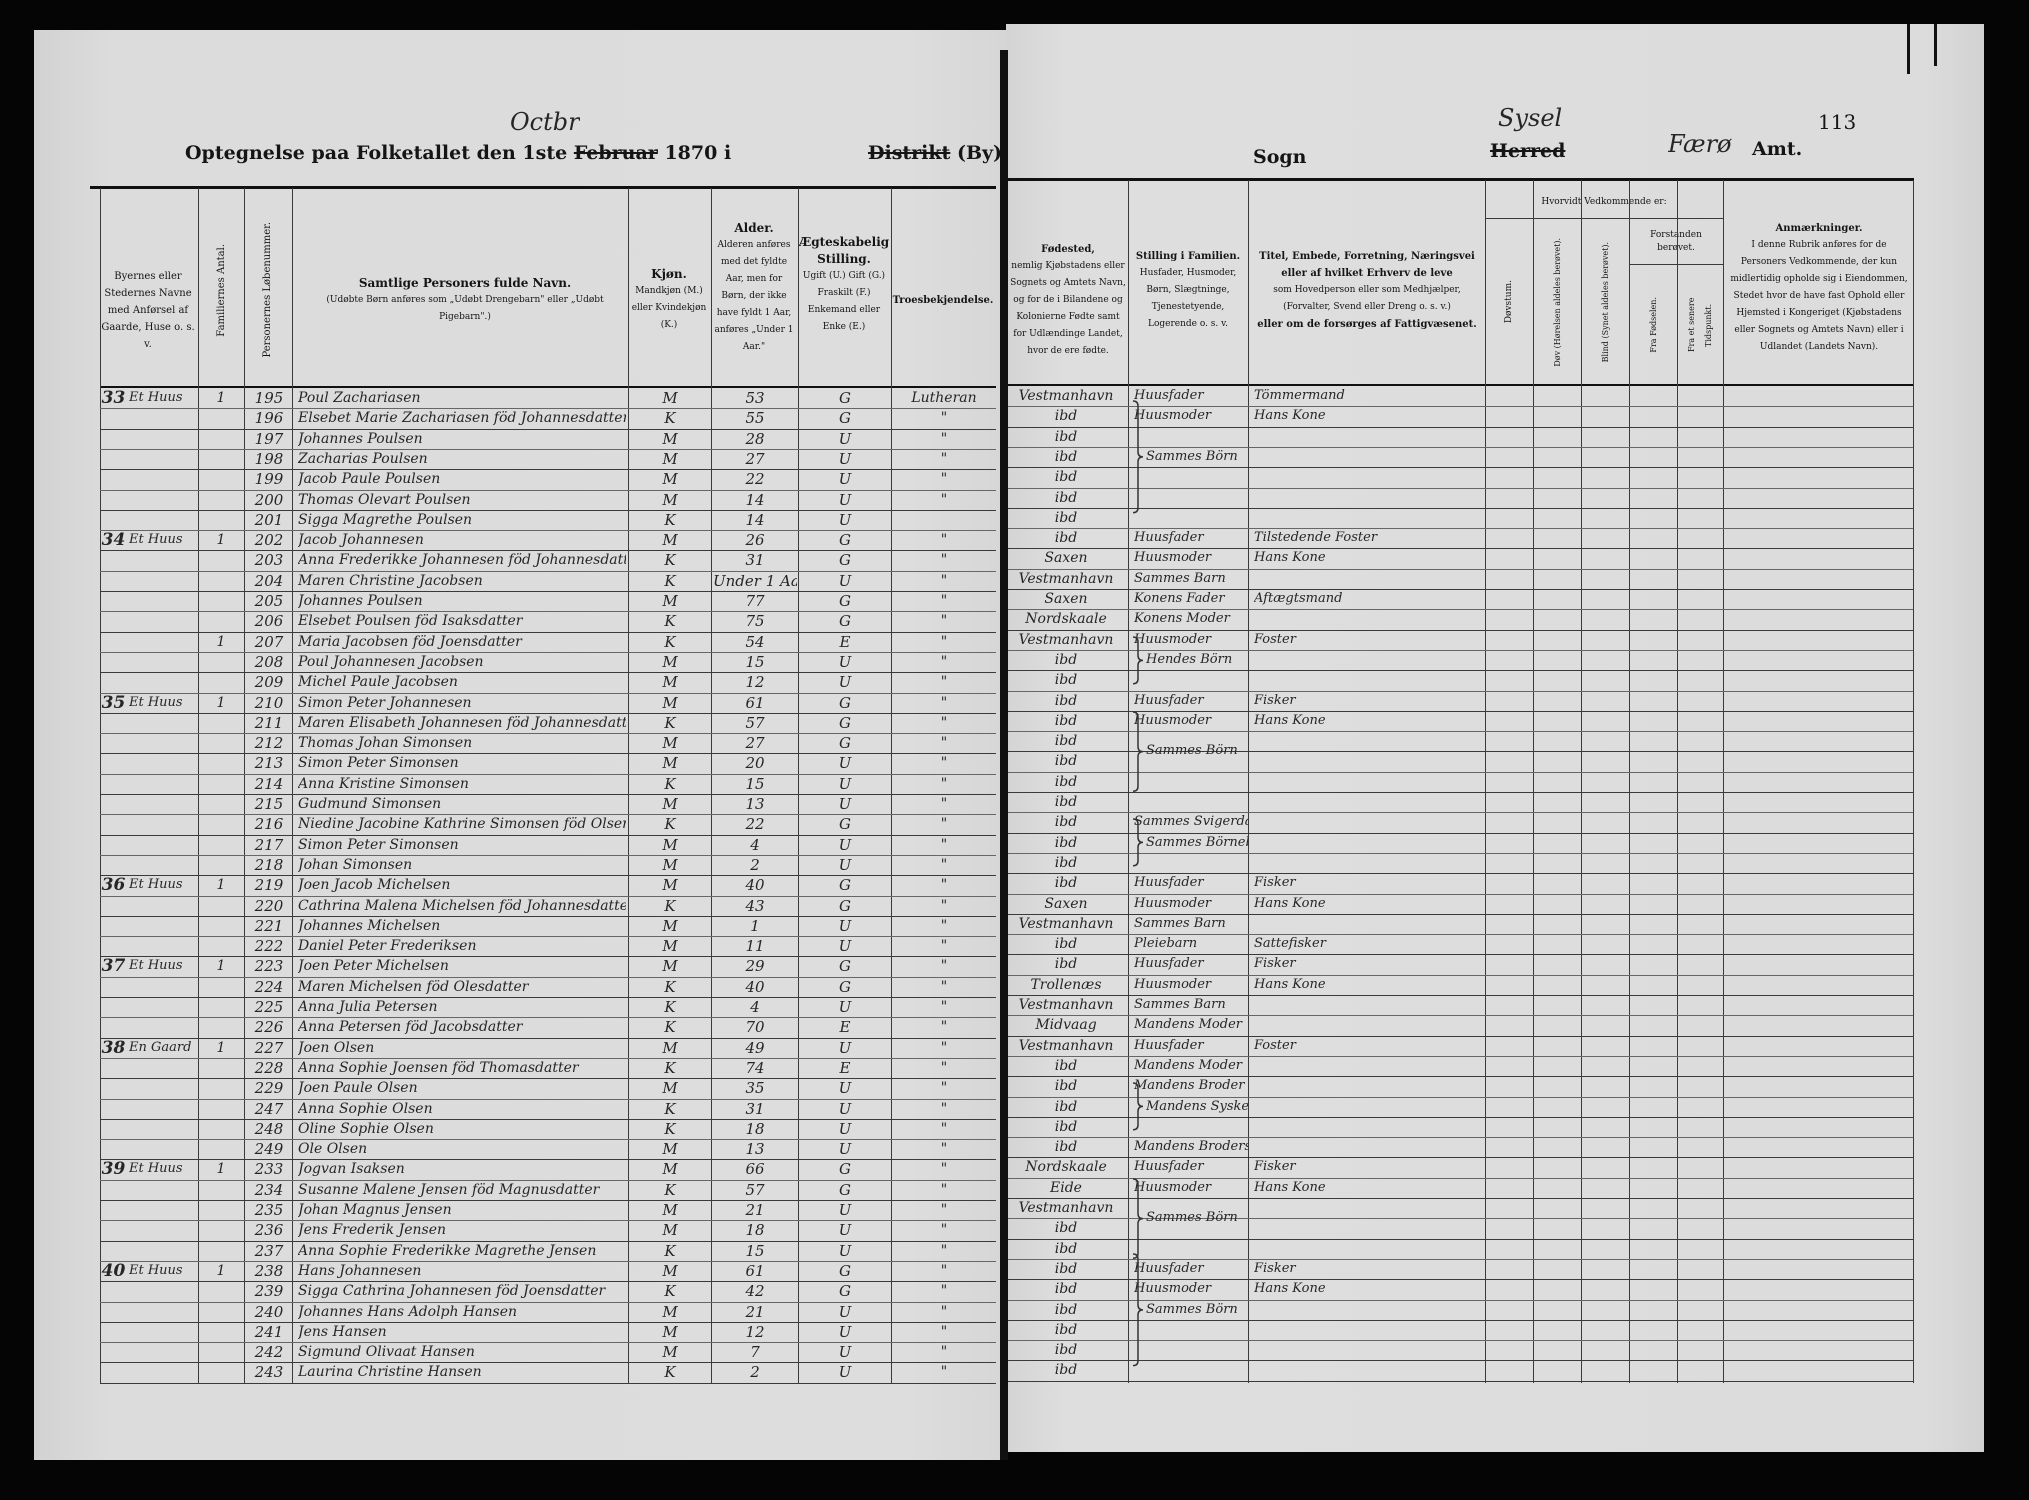 Image resolution: width=2029 pixels, height=1500 pixels. I want to click on family-position: Sammes Barn, so click(1180, 923).